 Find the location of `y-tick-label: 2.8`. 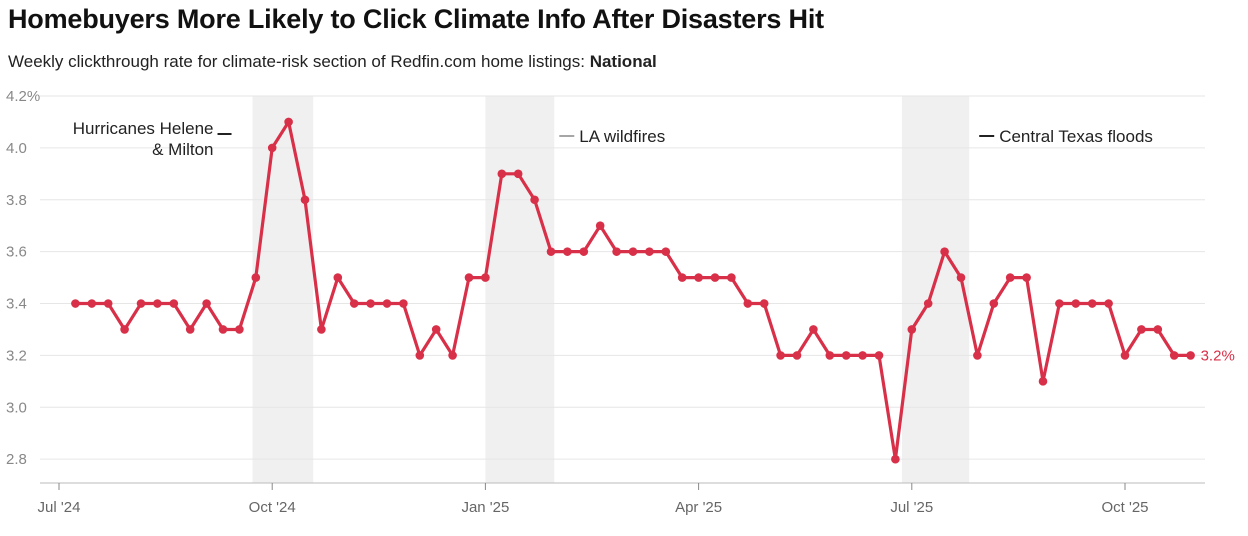

y-tick-label: 2.8 is located at coordinates (16, 459).